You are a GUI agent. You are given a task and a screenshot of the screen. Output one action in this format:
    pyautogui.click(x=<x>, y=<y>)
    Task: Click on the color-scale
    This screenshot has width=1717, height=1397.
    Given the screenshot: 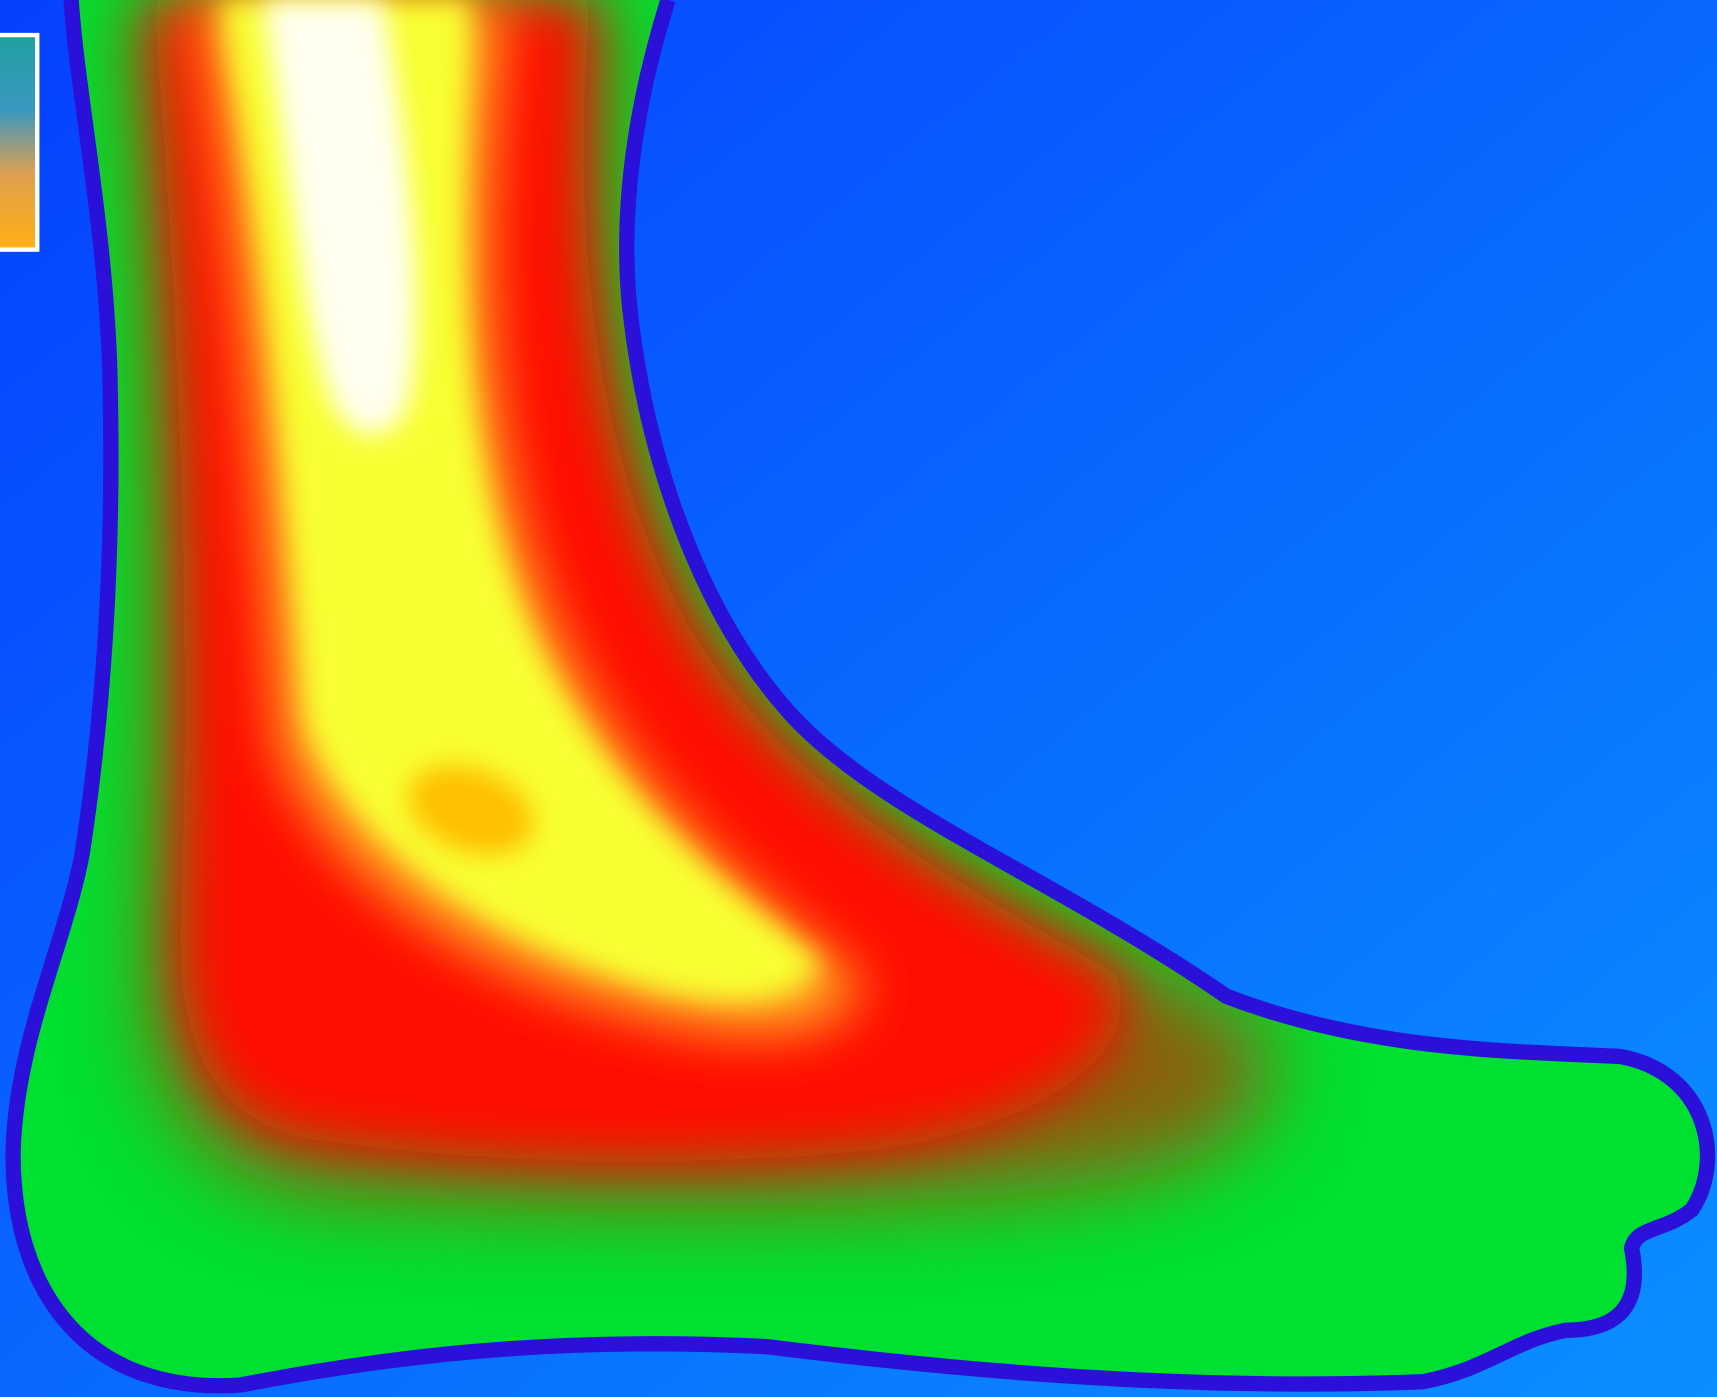 What is the action you would take?
    pyautogui.click(x=20, y=142)
    